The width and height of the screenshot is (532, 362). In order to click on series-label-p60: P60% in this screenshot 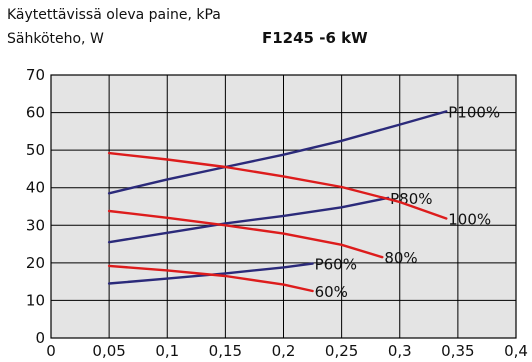, I will do `click(336, 265)`.